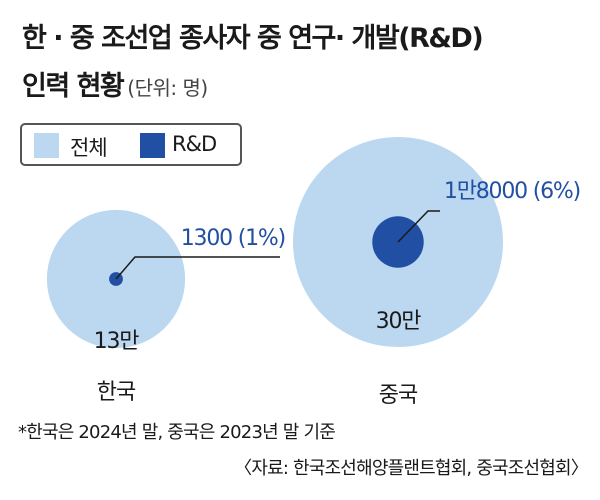  I want to click on total-value-label-china: 30만, so click(399, 321).